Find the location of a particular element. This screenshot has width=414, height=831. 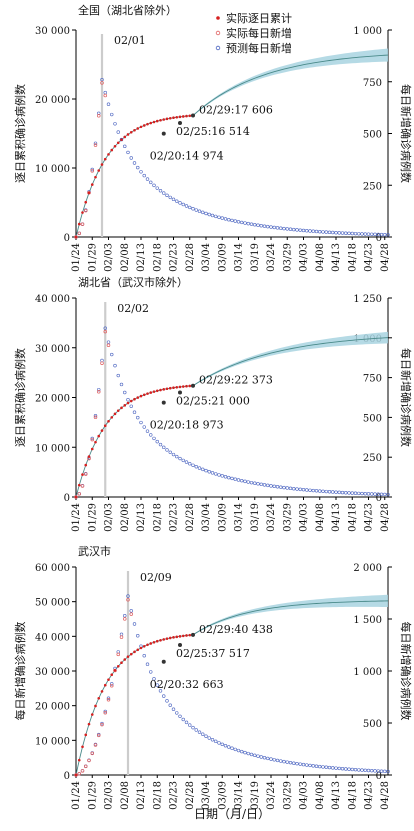

legend-marker-actual-cumulative is located at coordinates (218, 18).